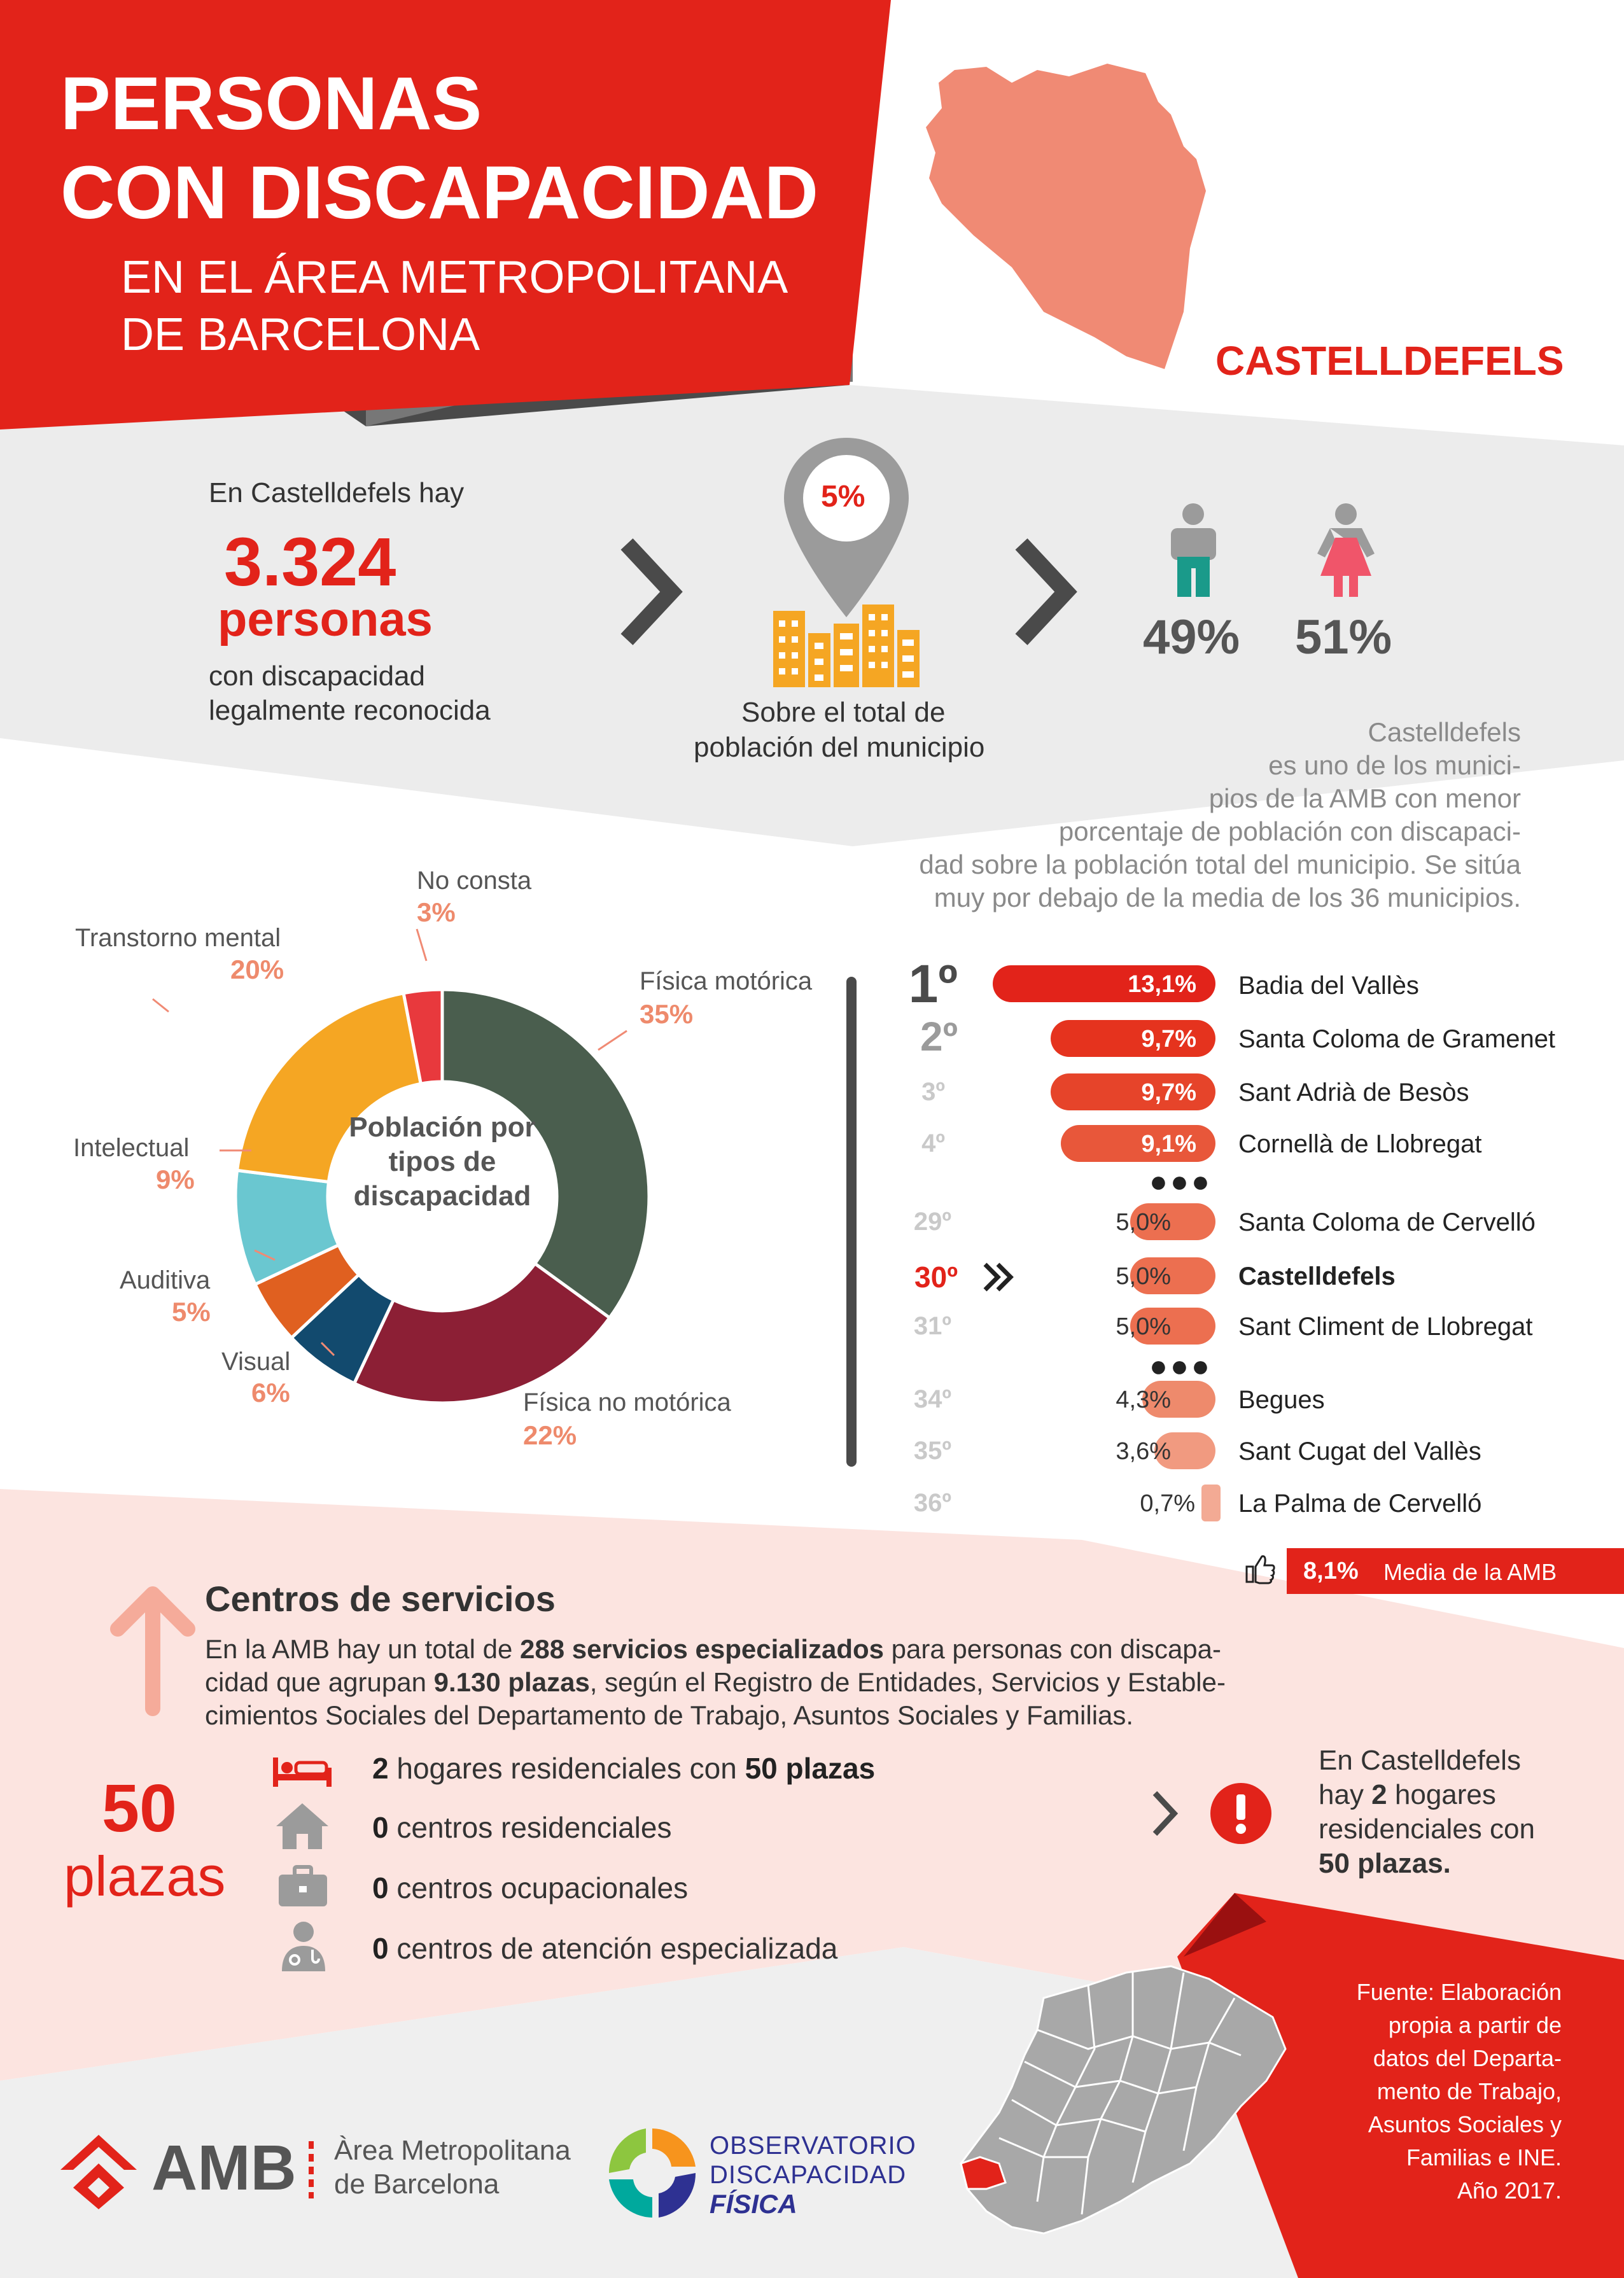  I want to click on source-line: datos del Departa-, so click(1467, 2058).